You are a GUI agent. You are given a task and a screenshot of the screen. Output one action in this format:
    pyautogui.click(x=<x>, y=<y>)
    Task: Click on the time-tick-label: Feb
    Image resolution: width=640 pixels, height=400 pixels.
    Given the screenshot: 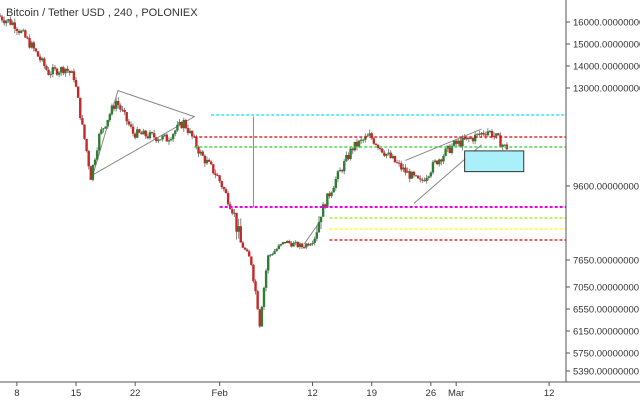 What is the action you would take?
    pyautogui.click(x=219, y=393)
    